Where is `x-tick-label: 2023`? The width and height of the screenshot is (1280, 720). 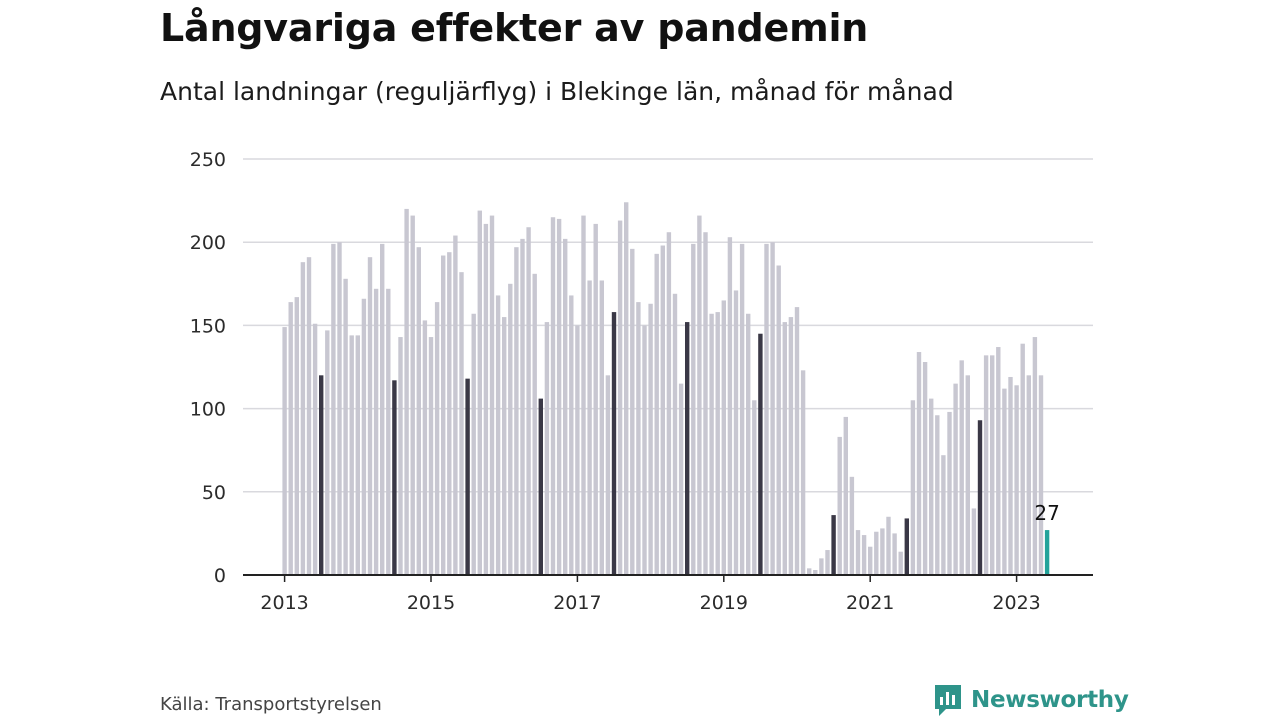
x-tick-label: 2023 is located at coordinates (1016, 603).